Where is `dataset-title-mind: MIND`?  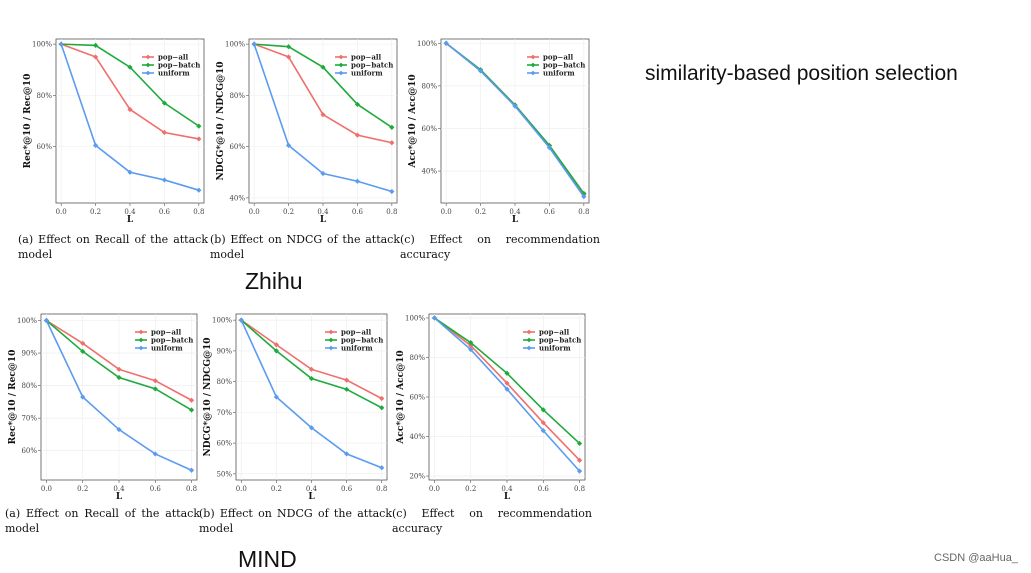 dataset-title-mind: MIND is located at coordinates (267, 559).